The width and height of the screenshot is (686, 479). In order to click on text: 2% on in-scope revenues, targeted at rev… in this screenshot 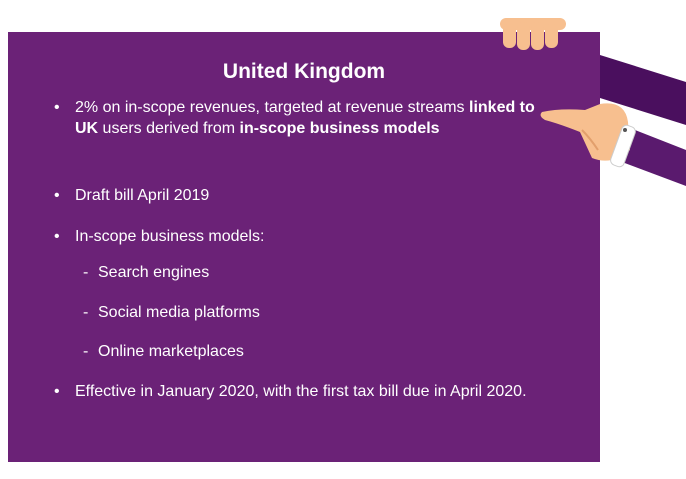, I will do `click(272, 107)`.